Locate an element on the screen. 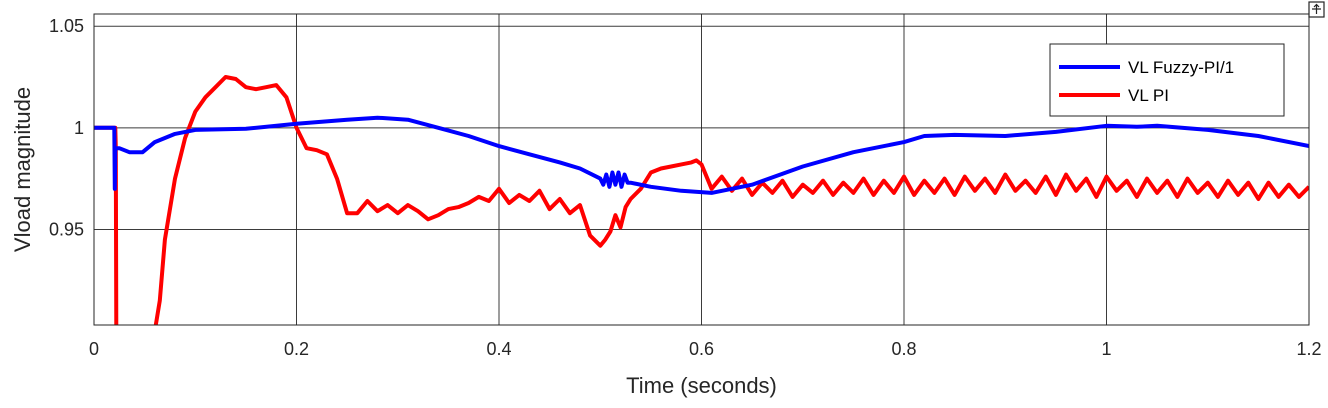  x-tick-label: 0.2 is located at coordinates (296, 349).